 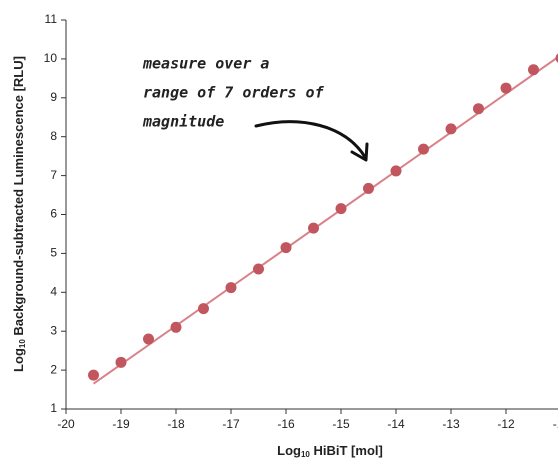 I want to click on annotation-line: range of 7 orders of, so click(x=234, y=93).